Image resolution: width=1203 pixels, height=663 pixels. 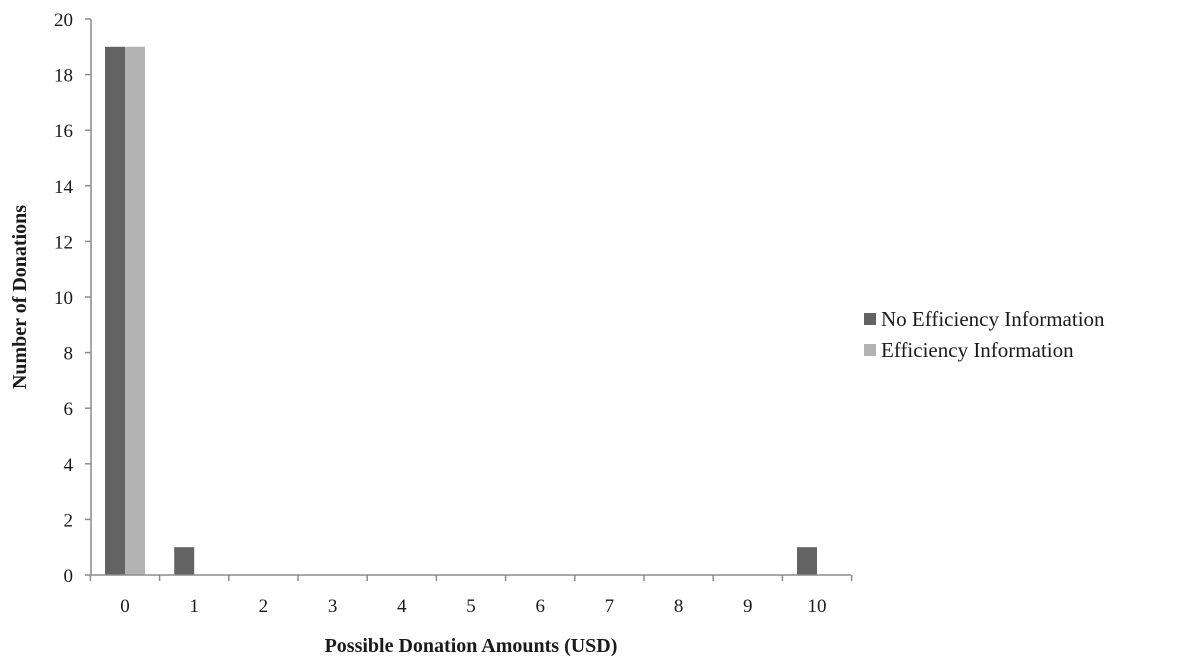 I want to click on legend-swatch-no-efficiency-information, so click(x=870, y=319).